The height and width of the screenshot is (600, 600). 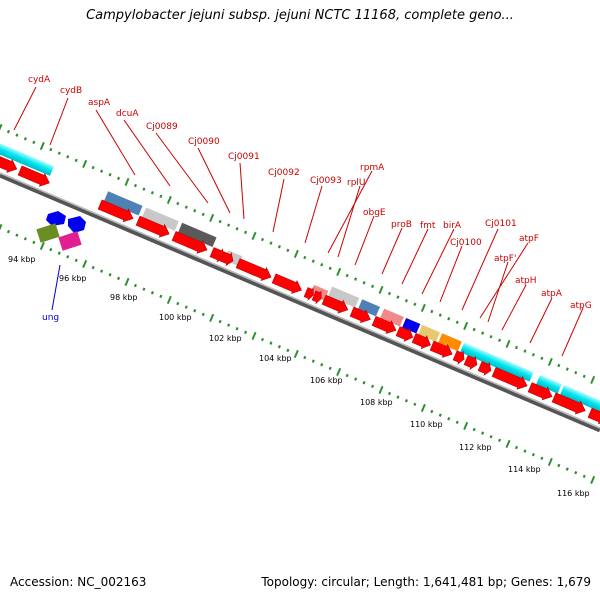 I want to click on connector-Cj0101, so click(x=480, y=269).